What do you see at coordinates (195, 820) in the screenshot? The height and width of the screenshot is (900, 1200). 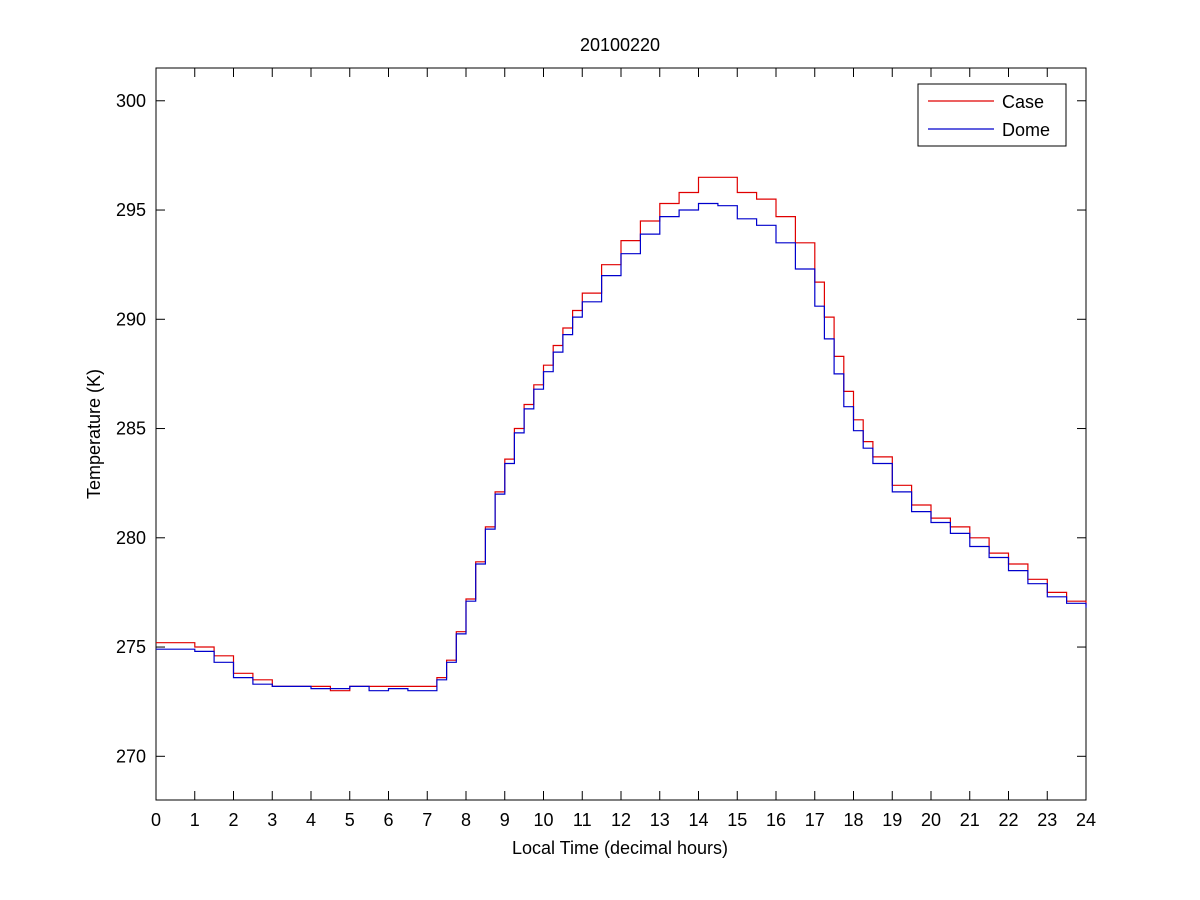 I see `x-tick-label: 1` at bounding box center [195, 820].